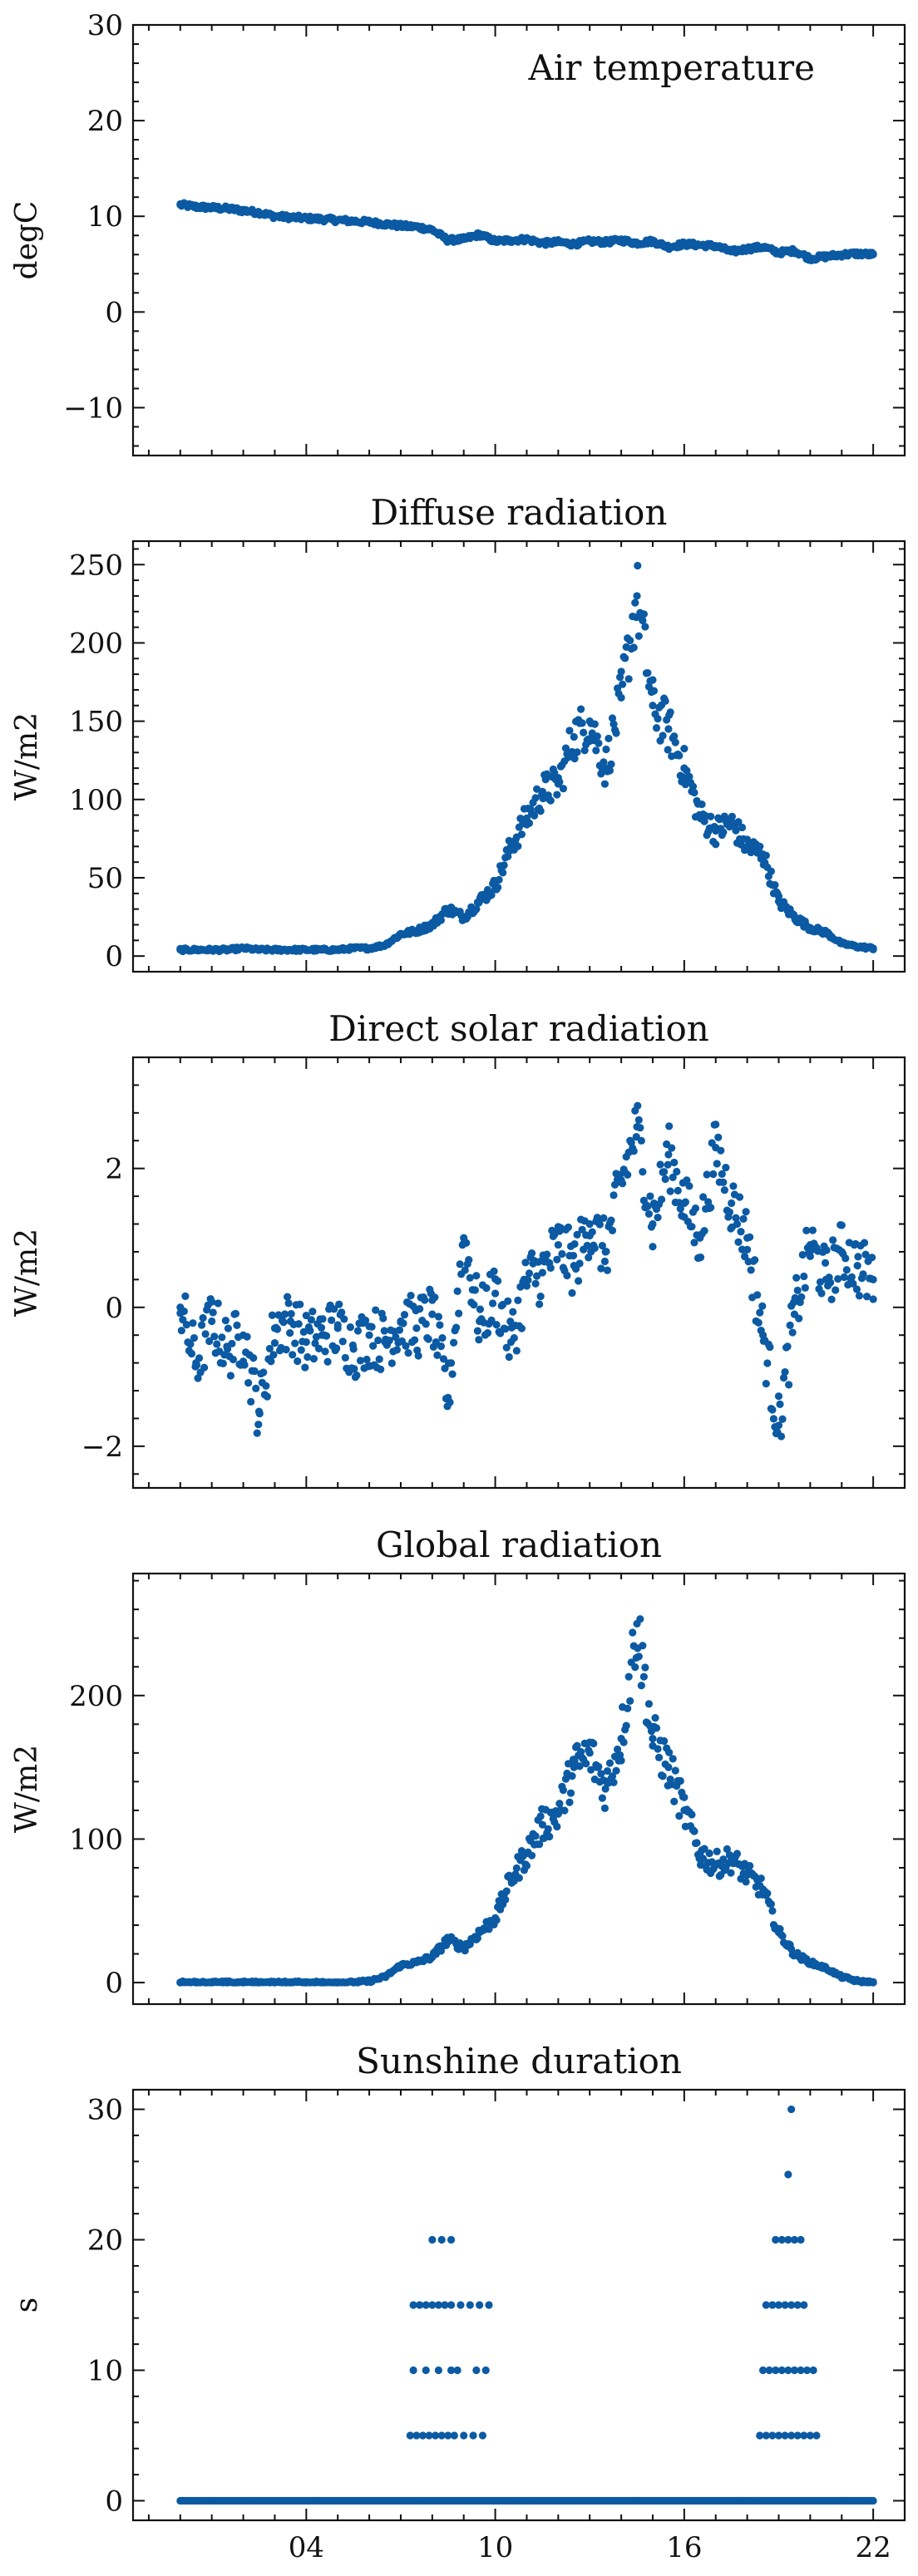 This screenshot has height=2576, width=918. I want to click on y-axis-label: degC, so click(27, 240).